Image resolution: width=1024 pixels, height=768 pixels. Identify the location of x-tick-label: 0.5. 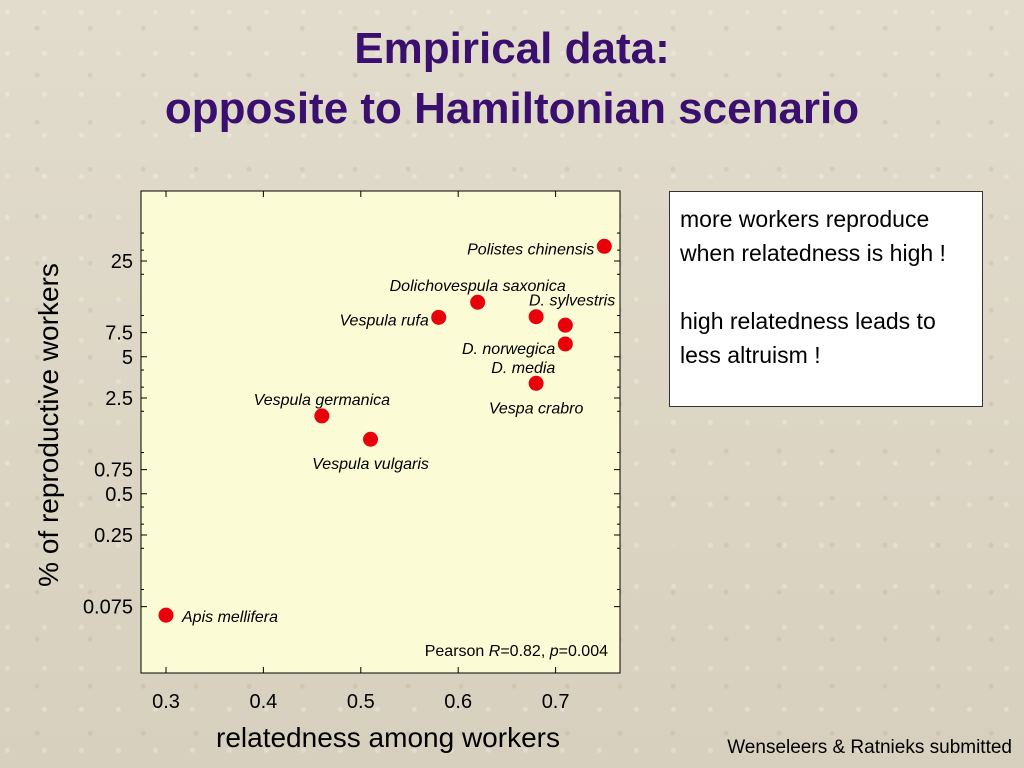
(361, 702).